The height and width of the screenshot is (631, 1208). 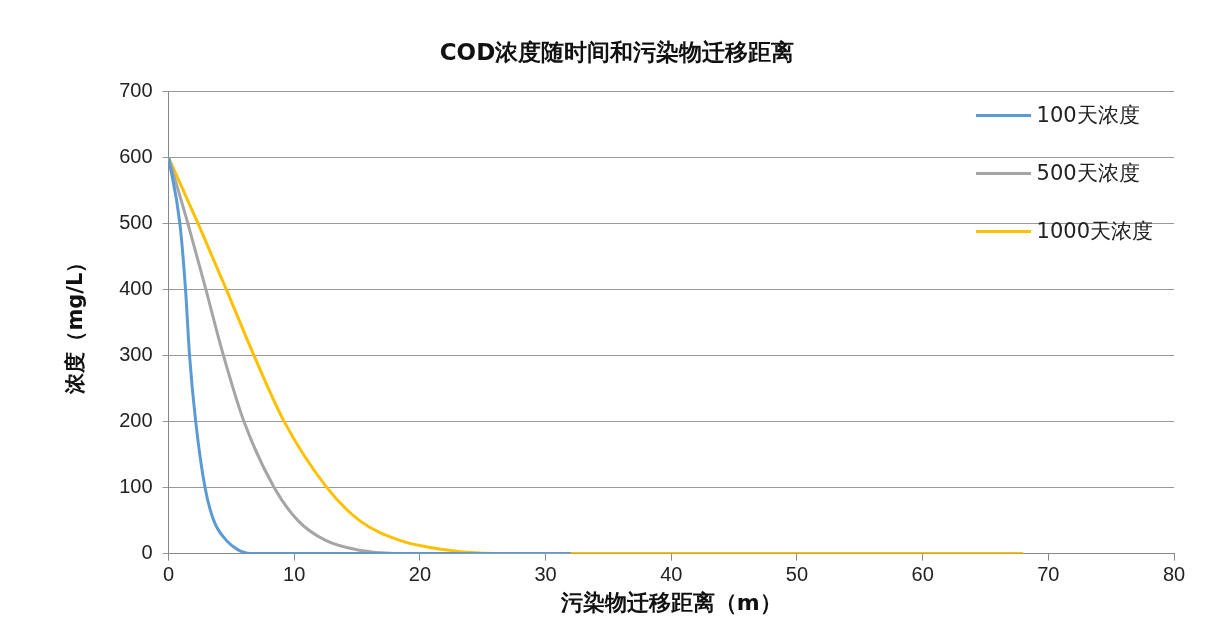 What do you see at coordinates (545, 574) in the screenshot?
I see `x-tick-label: 30` at bounding box center [545, 574].